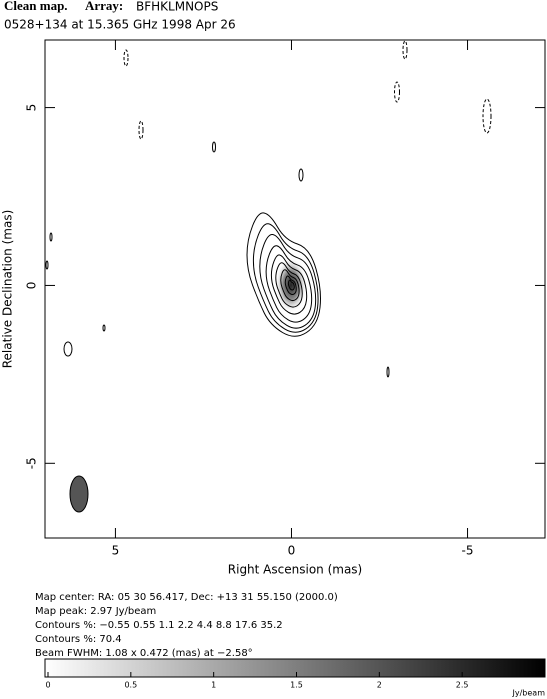  I want to click on beam, so click(79, 494).